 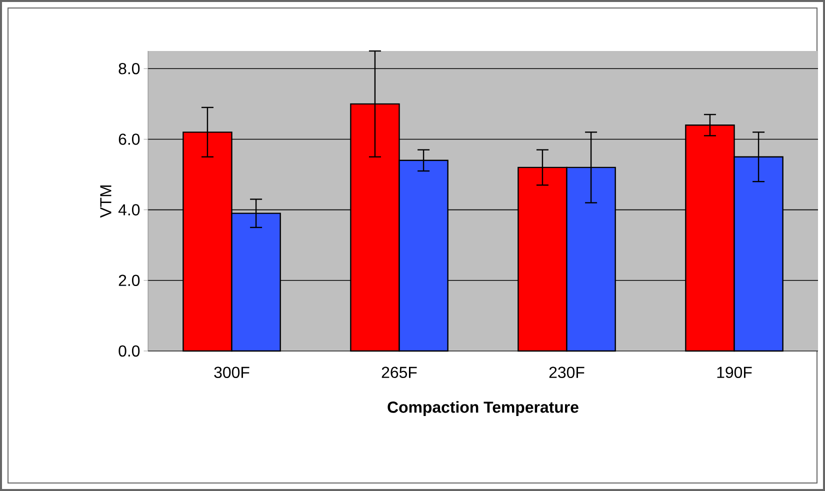 I want to click on y-tick-label: 0.0, so click(x=129, y=351).